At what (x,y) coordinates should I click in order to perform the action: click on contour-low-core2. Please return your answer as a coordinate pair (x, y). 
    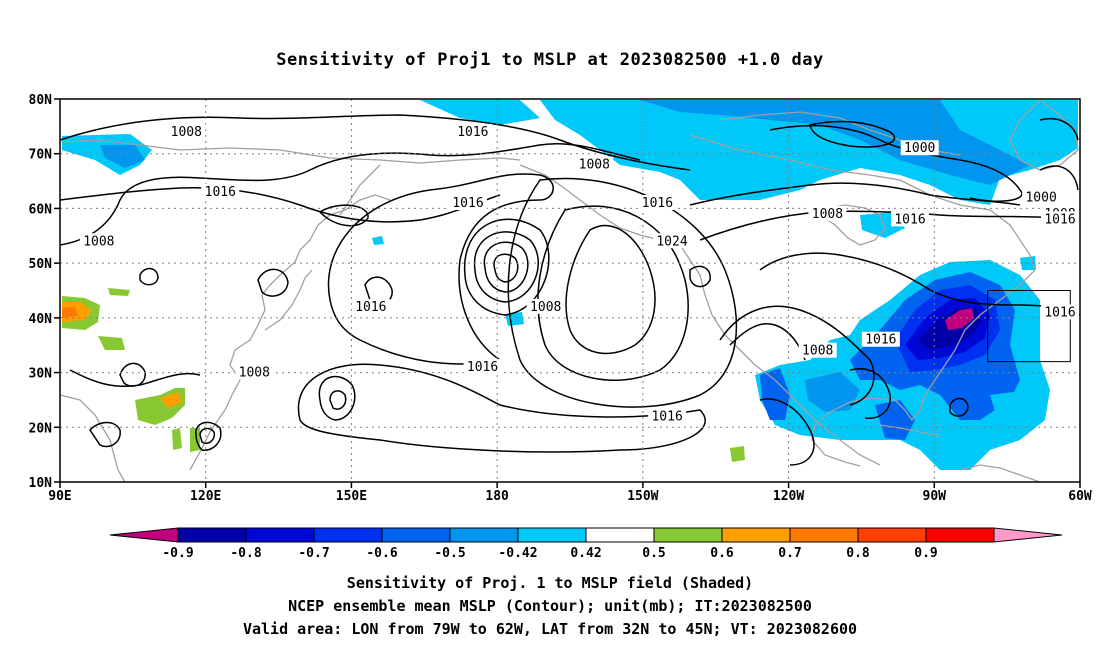
    Looking at the image, I should click on (506, 267).